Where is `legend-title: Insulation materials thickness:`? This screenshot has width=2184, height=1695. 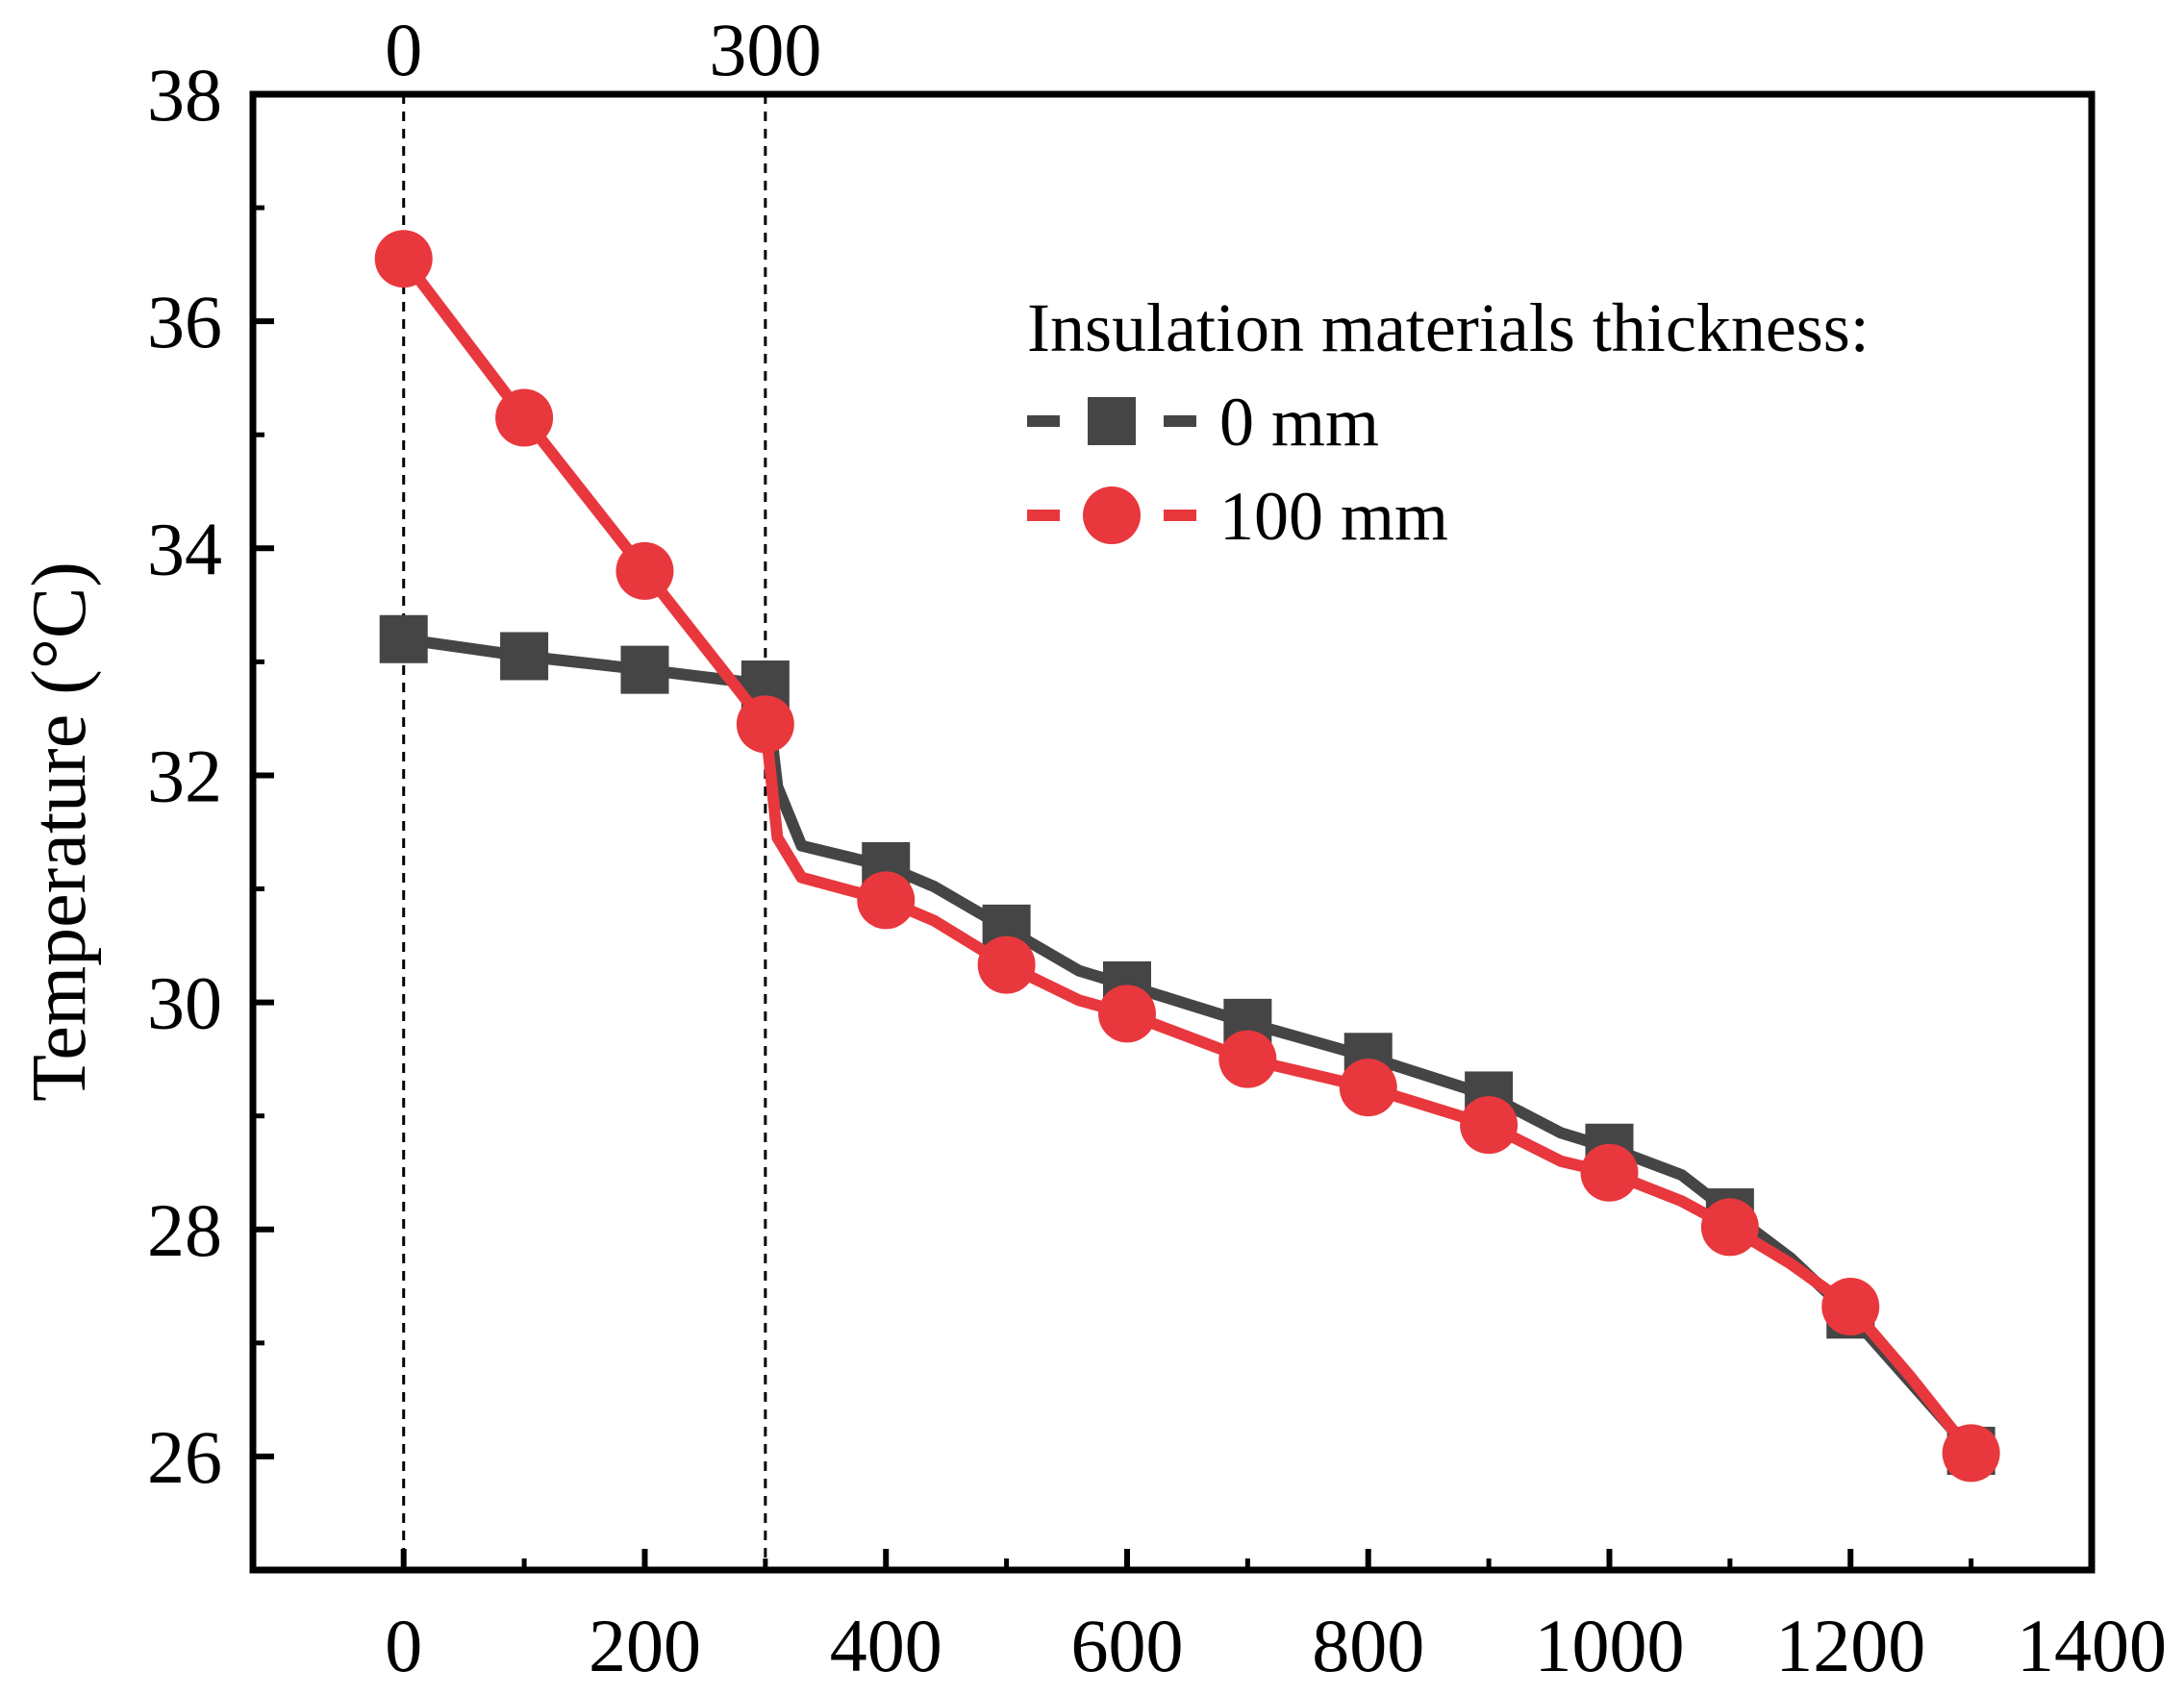 legend-title: Insulation materials thickness: is located at coordinates (1448, 327).